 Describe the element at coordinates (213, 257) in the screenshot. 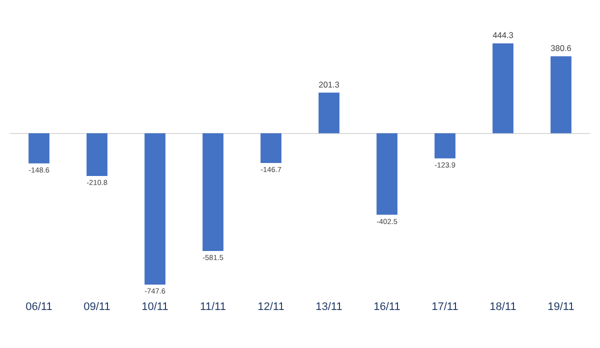

I see `data-label: -581.5` at that location.